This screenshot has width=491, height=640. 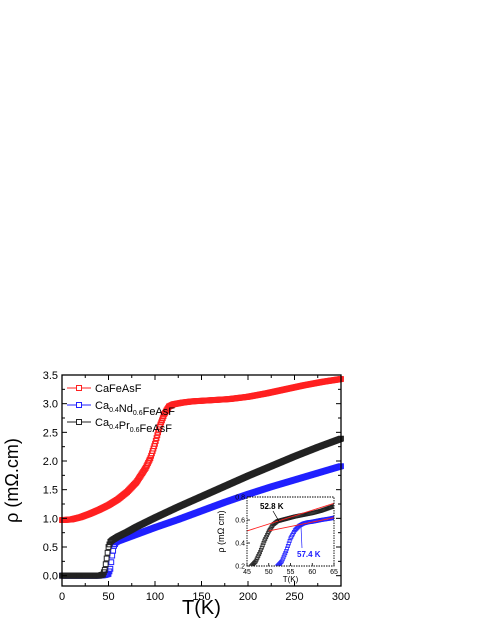 I want to click on x-tick-label: 150, so click(x=201, y=597).